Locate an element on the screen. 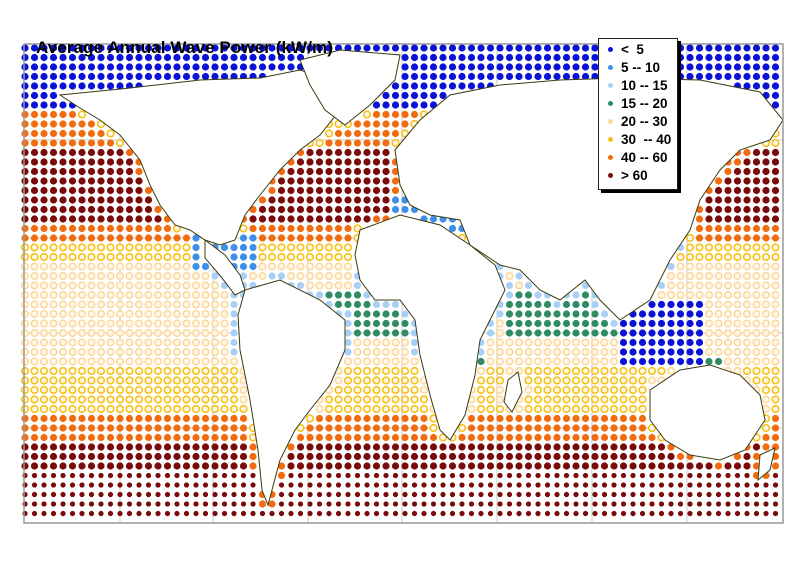 This screenshot has width=800, height=566. legend-item-30-40: 30 -- 40 is located at coordinates (638, 140).